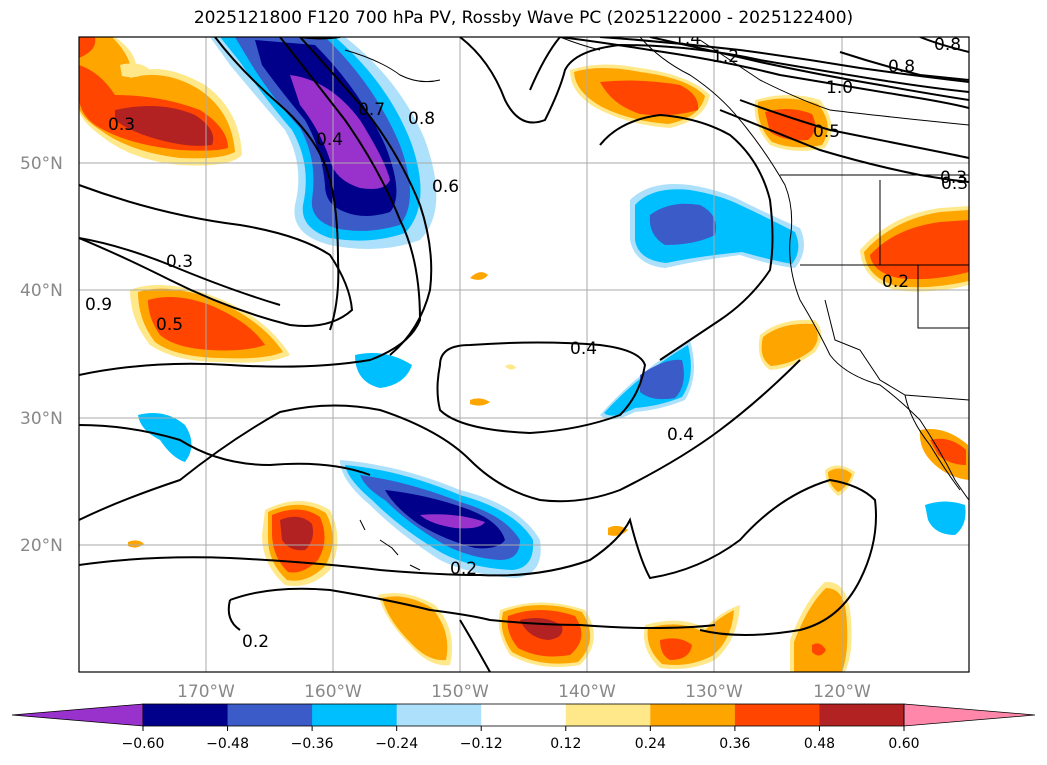 The width and height of the screenshot is (1047, 765). I want to click on lon-labels: 170°W 160°W 150°W 140°W 130°W 120°W, so click(524, 692).